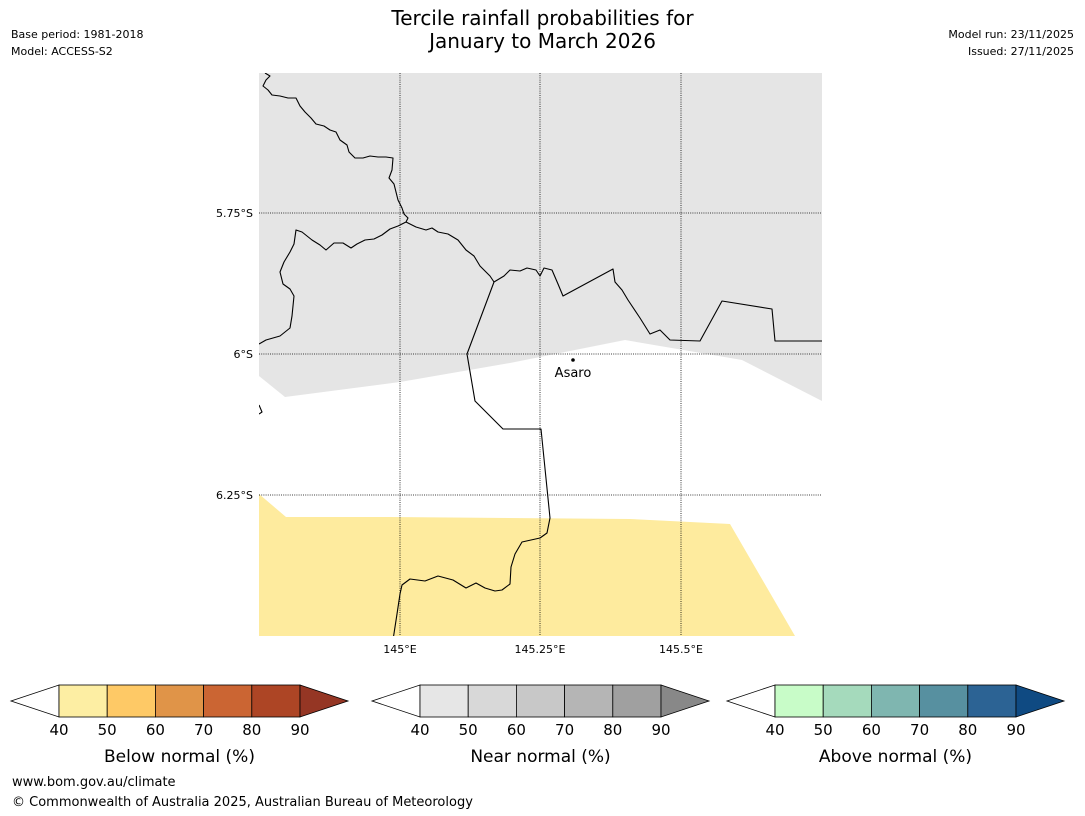 This screenshot has width=1085, height=816. I want to click on colorbar-above-tick: 50, so click(823, 730).